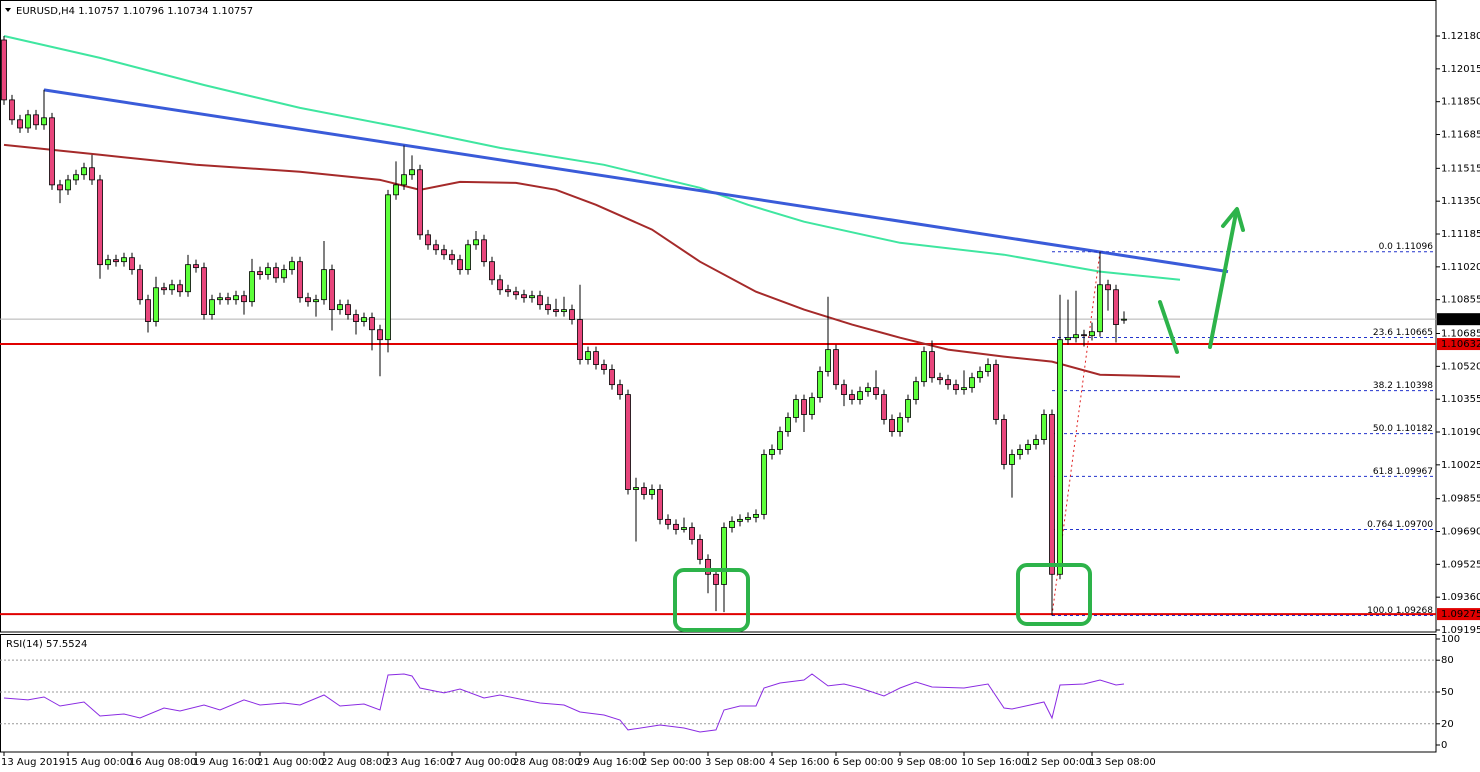 The image size is (1480, 772). Describe the element at coordinates (1447, 724) in the screenshot. I see `y-tick-label: 20` at that location.